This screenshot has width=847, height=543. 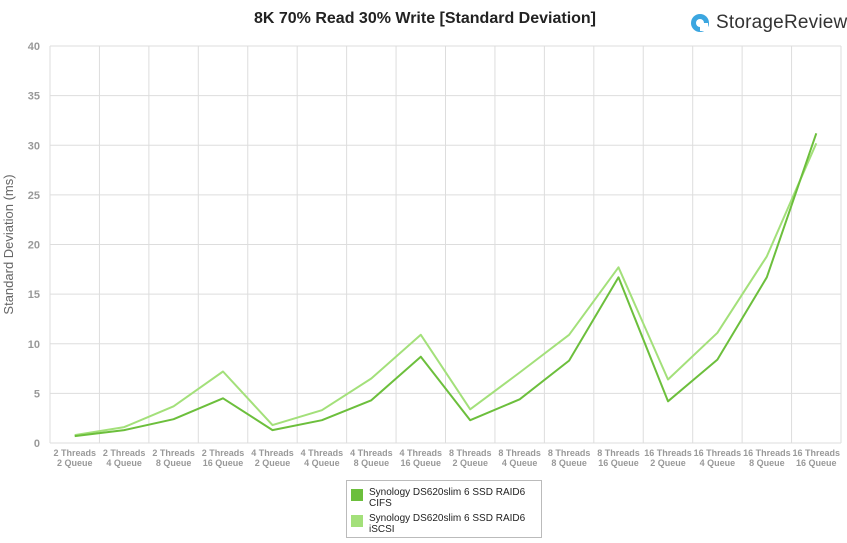 What do you see at coordinates (37, 394) in the screenshot?
I see `y-tick-label: 5` at bounding box center [37, 394].